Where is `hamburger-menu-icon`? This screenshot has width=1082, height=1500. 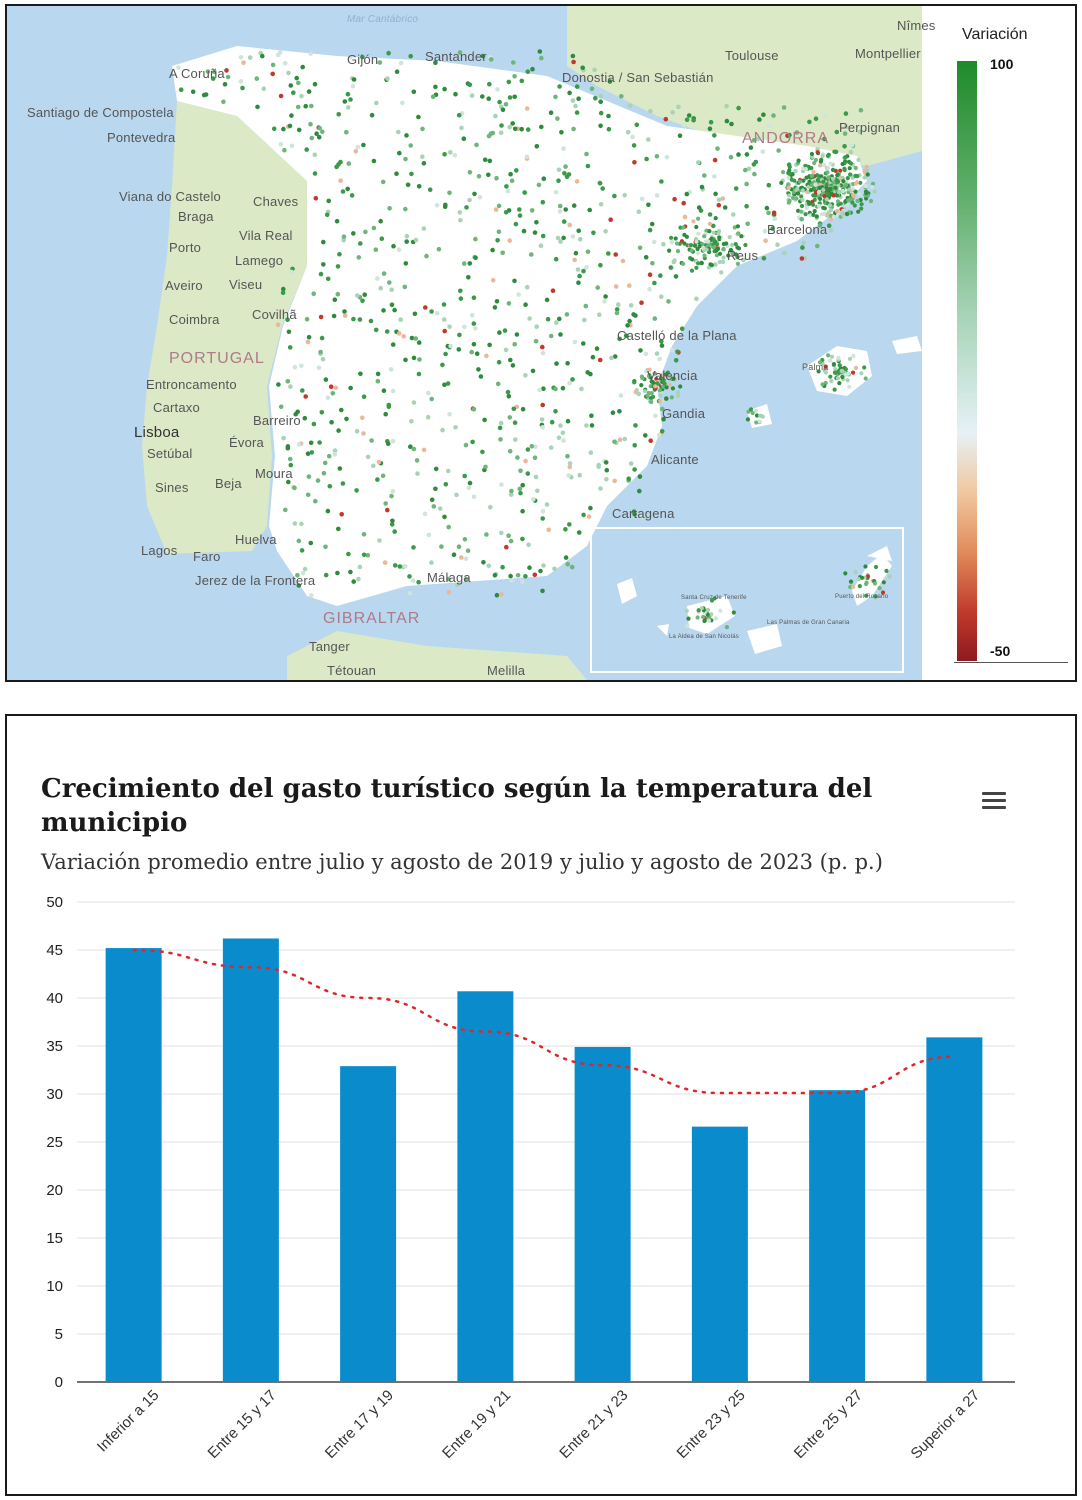
hamburger-menu-icon is located at coordinates (994, 801).